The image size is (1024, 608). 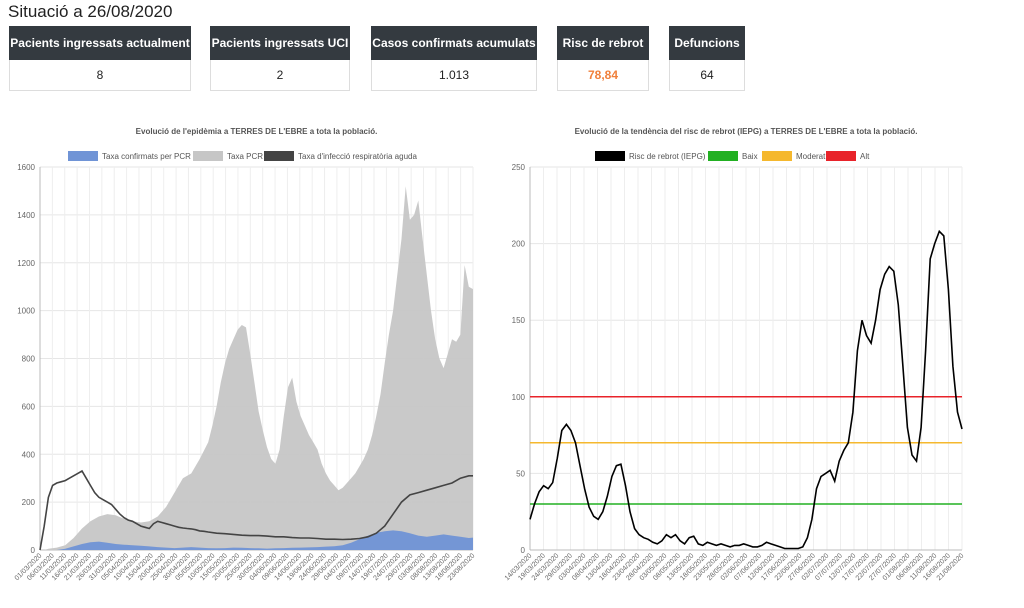 I want to click on y-tick-label: 600, so click(x=29, y=406).